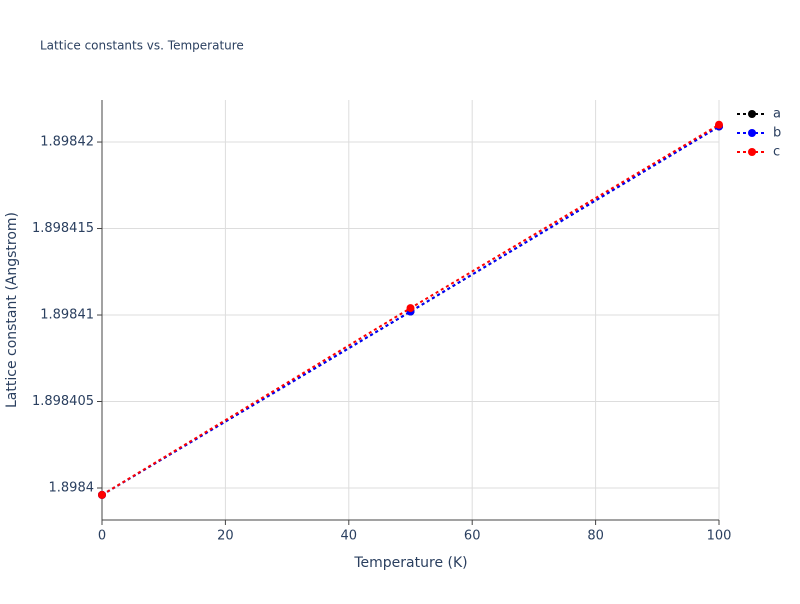 The width and height of the screenshot is (800, 604). I want to click on y-tick-label: 1.89841, so click(67, 315).